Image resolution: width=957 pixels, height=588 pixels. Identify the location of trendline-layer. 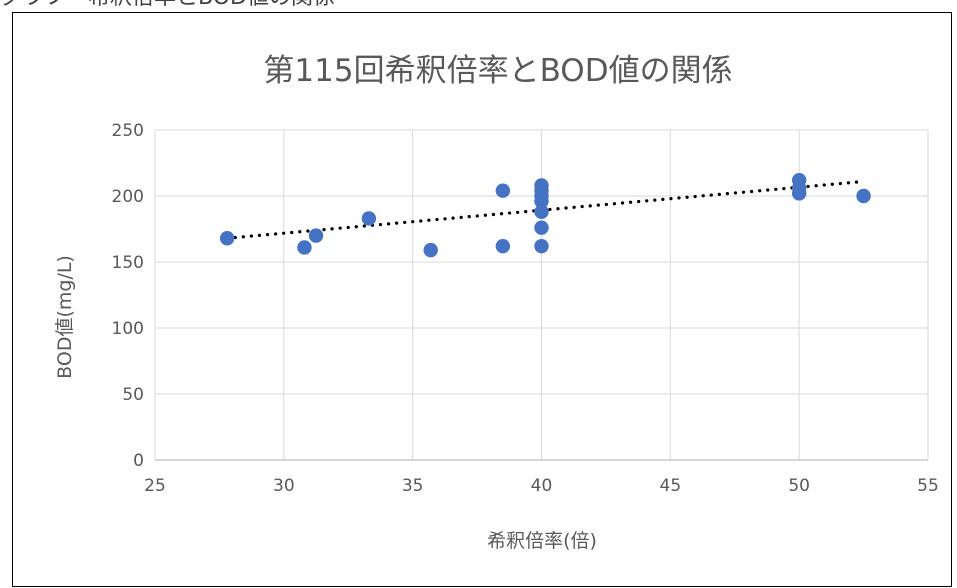
(545, 209).